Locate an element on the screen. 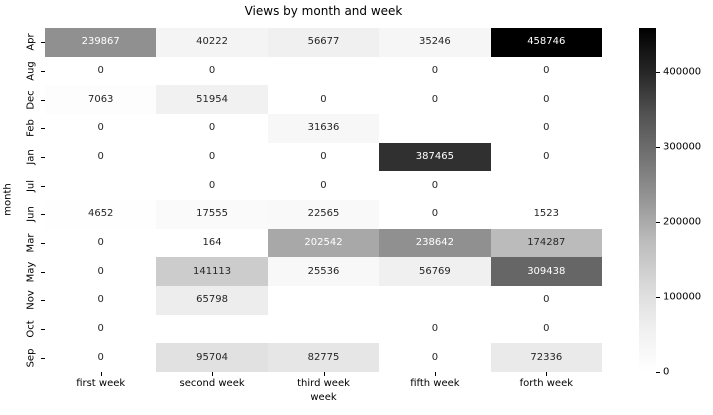  heatmap-cell: 17555 is located at coordinates (212, 214).